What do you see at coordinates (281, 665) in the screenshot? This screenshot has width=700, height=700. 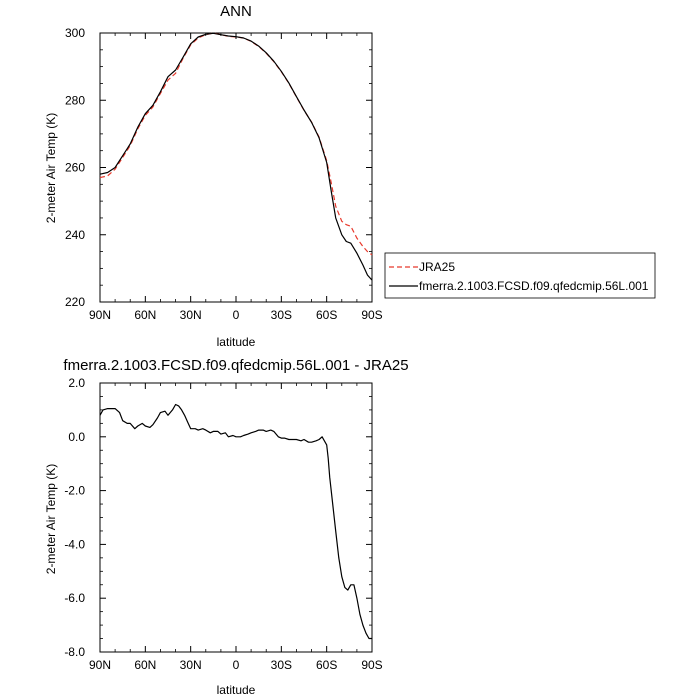 I see `bottom-x-tick-label: 30S` at bounding box center [281, 665].